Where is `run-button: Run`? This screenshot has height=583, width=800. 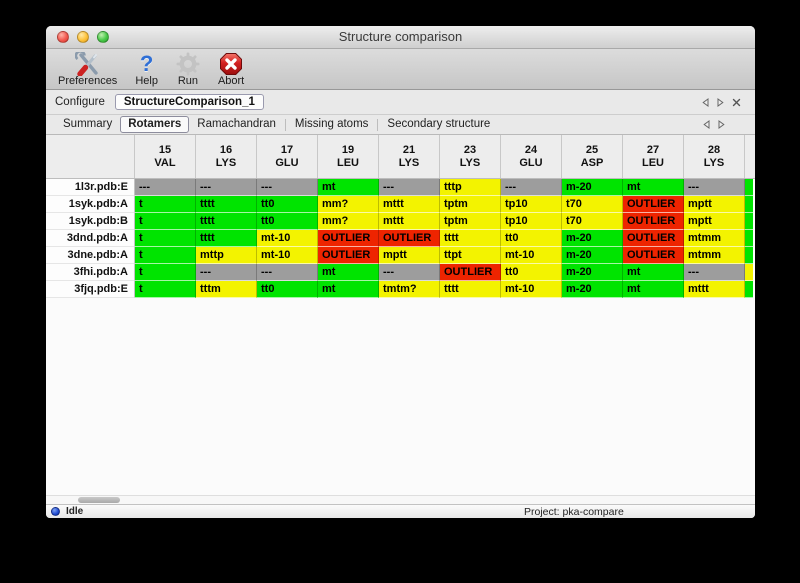
run-button: Run is located at coordinates (188, 69).